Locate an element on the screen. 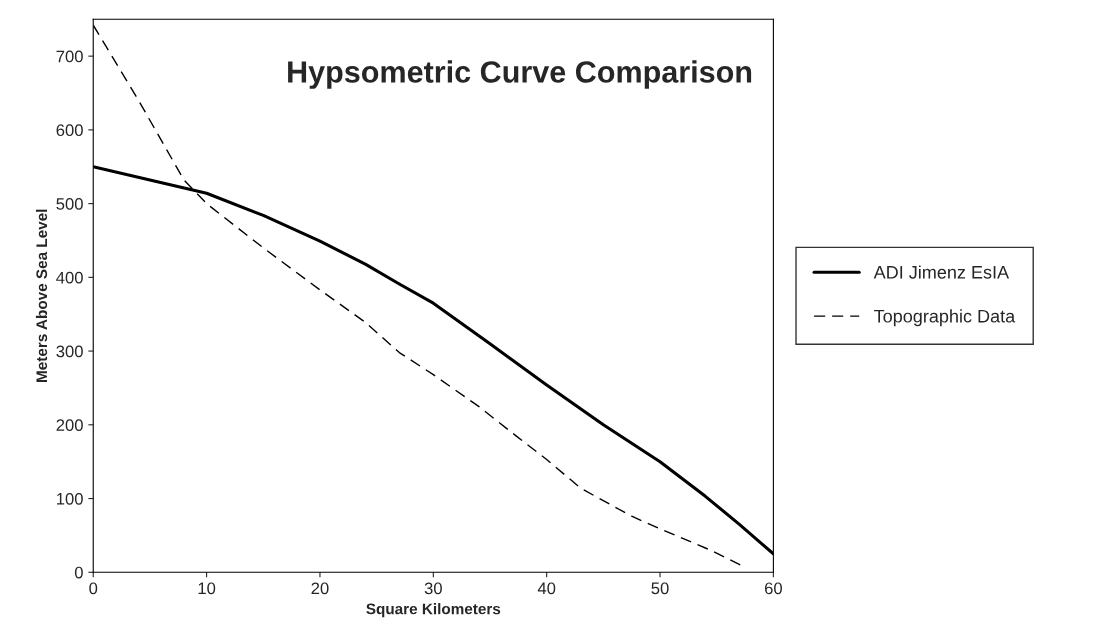 This screenshot has width=1097, height=643. y-tick-label: 400 is located at coordinates (69, 277).